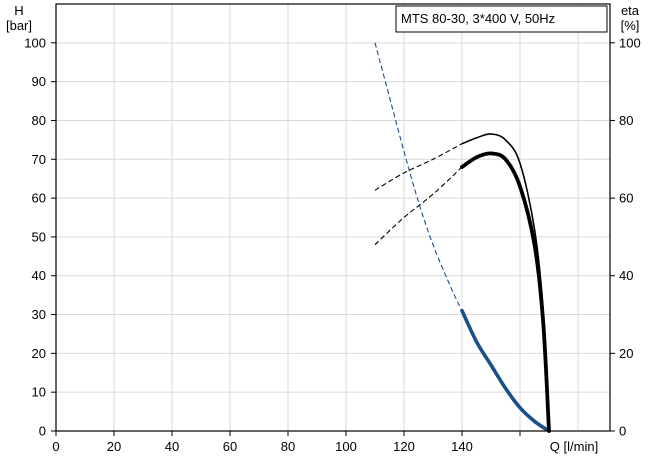 The height and width of the screenshot is (457, 653). I want to click on y-tick-label-left: 20, so click(39, 353).